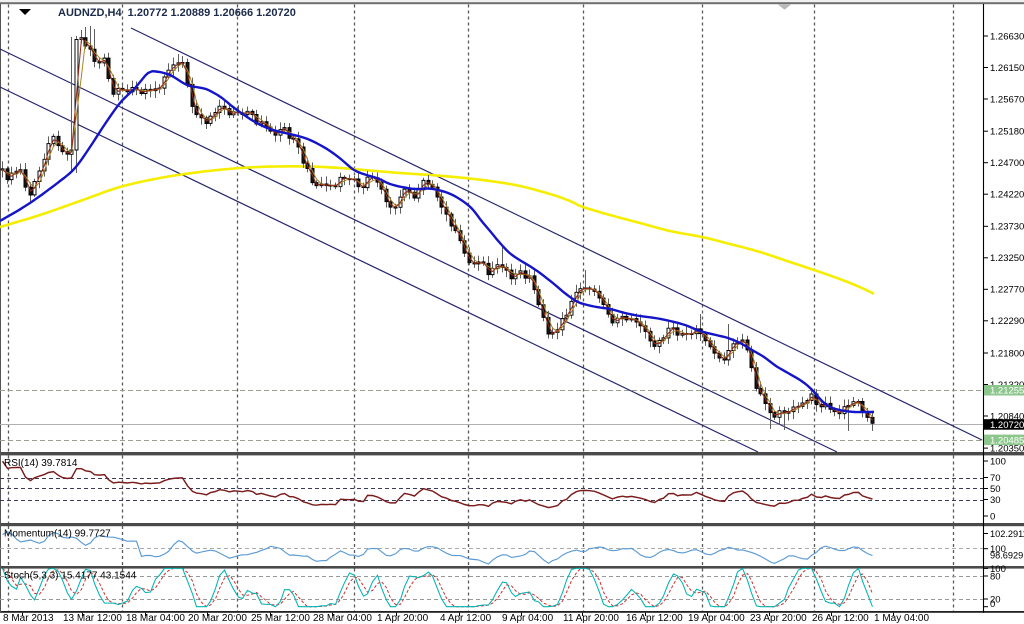  What do you see at coordinates (1007, 36) in the screenshot?
I see `svg-text: 1.26630` at bounding box center [1007, 36].